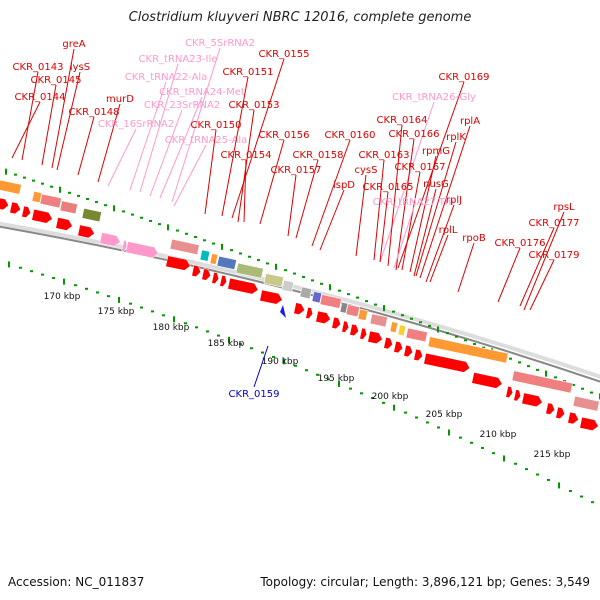  I want to click on gene-label: CKR_0164, so click(402, 120).